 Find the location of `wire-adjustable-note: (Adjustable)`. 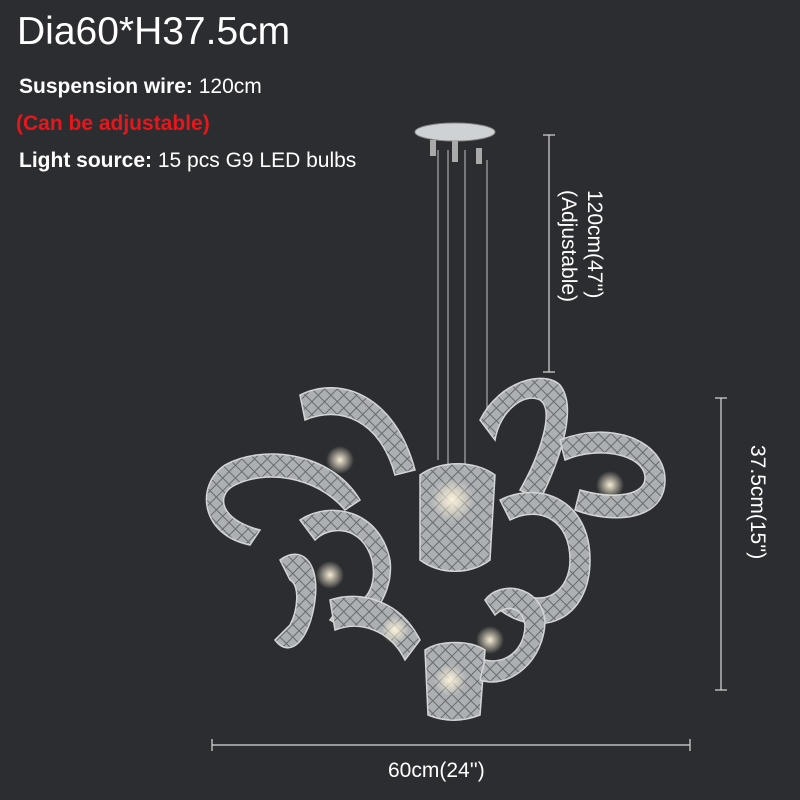

wire-adjustable-note: (Adjustable) is located at coordinates (568, 246).